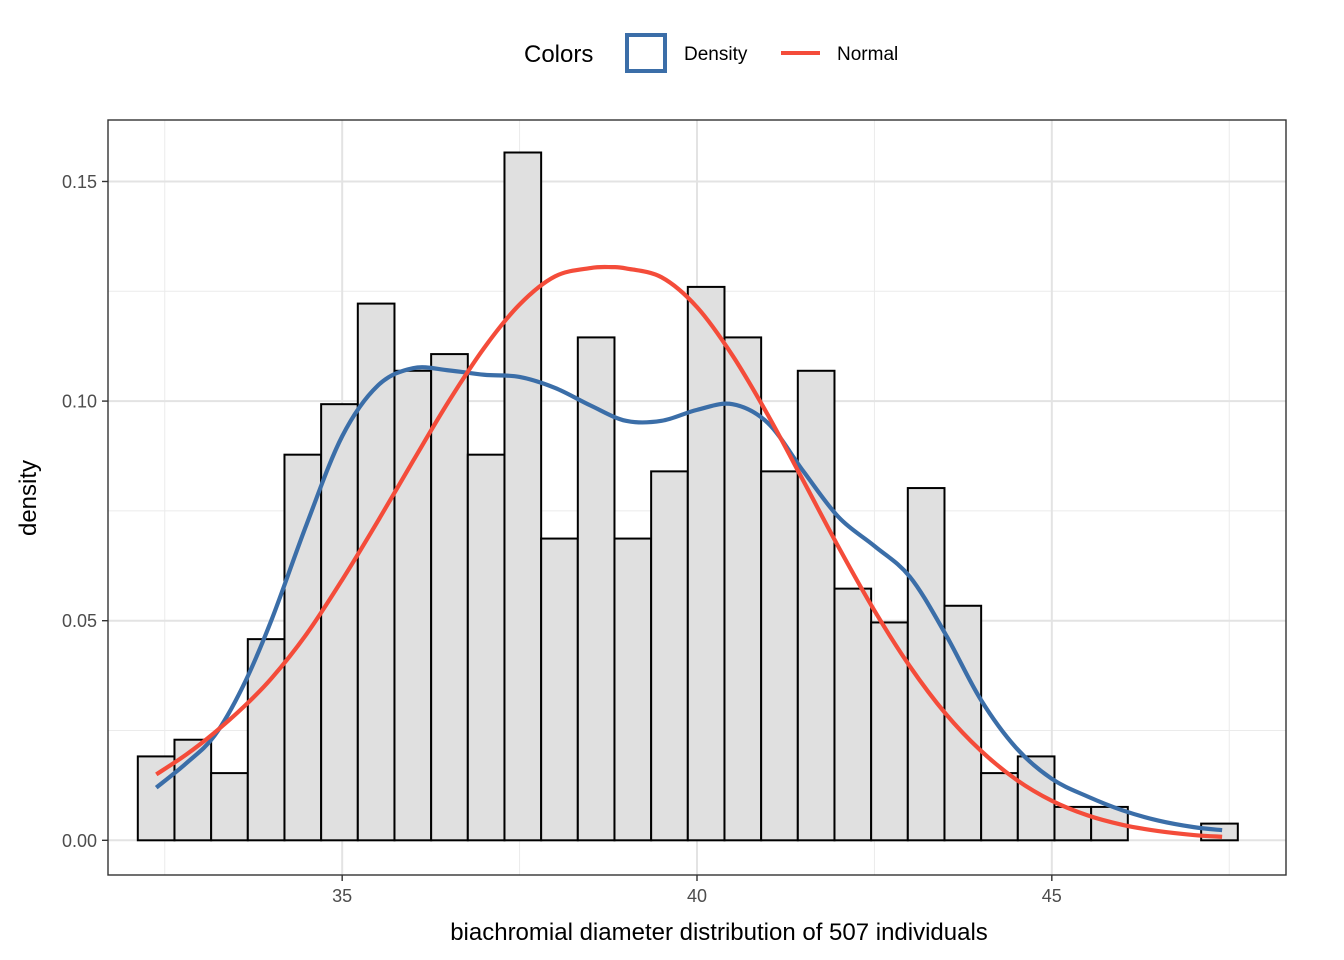 The image size is (1344, 960). What do you see at coordinates (79, 841) in the screenshot?
I see `y-tick-label: 0.00` at bounding box center [79, 841].